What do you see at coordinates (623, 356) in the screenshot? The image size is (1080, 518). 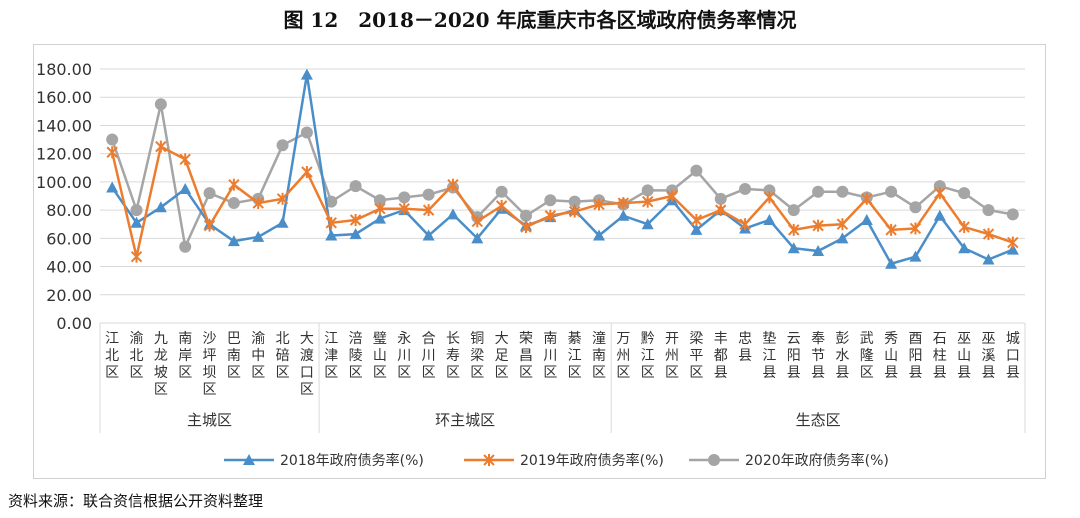 I see `x-tick-label: 万州区` at bounding box center [623, 356].